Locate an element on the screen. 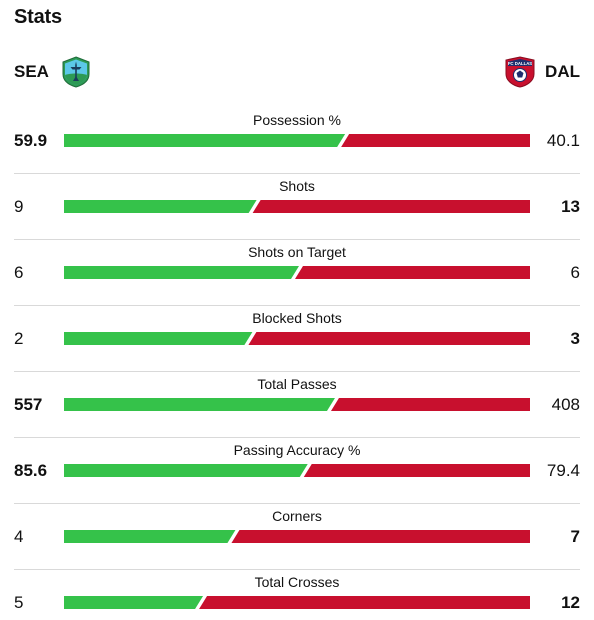  stat-row: Total Passes 557 408 is located at coordinates (297, 405).